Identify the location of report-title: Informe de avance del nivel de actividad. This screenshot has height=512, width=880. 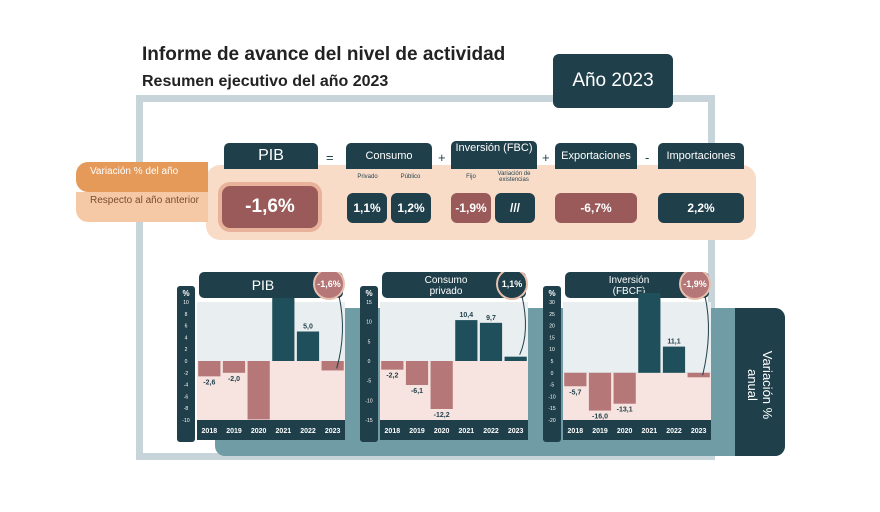
(324, 54).